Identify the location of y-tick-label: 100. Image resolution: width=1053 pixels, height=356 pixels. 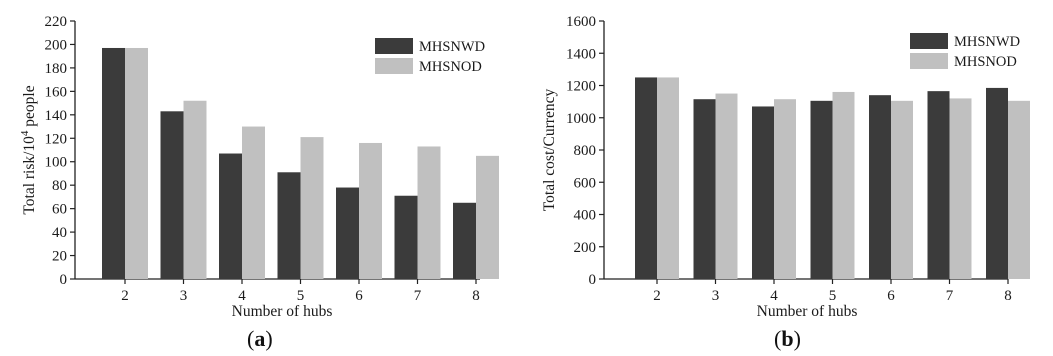
(56, 163).